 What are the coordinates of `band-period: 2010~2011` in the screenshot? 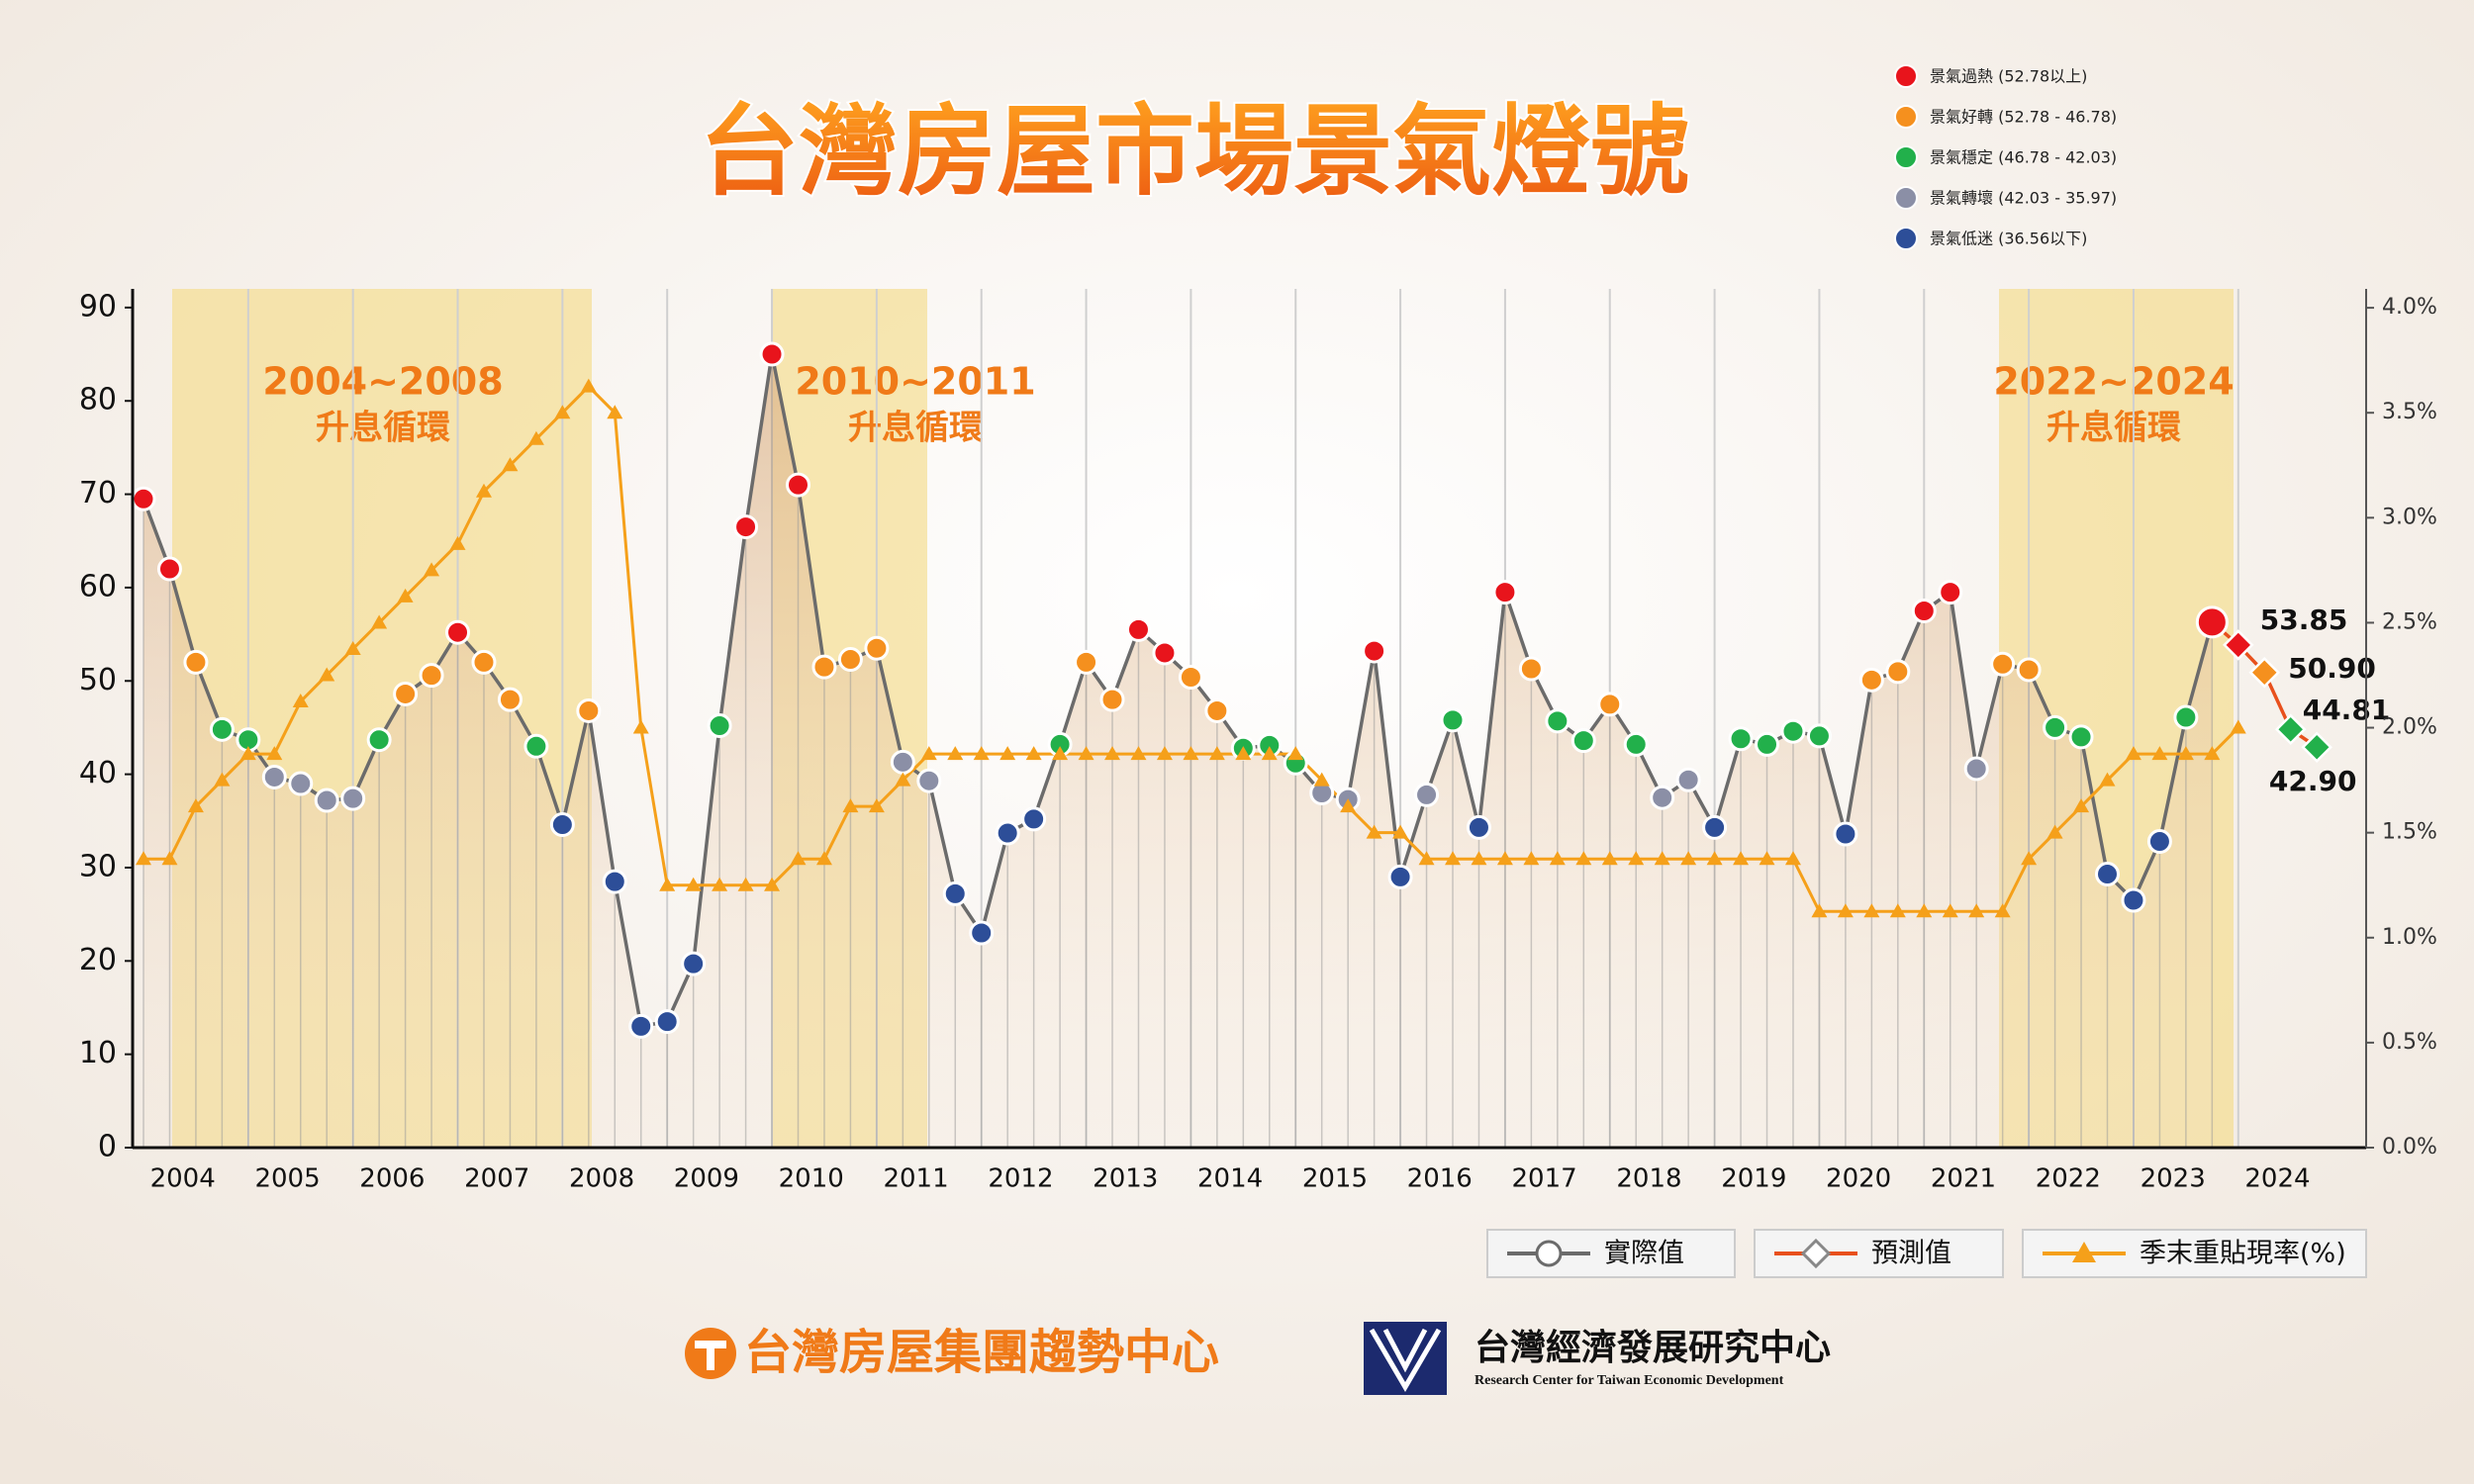 It's located at (915, 382).